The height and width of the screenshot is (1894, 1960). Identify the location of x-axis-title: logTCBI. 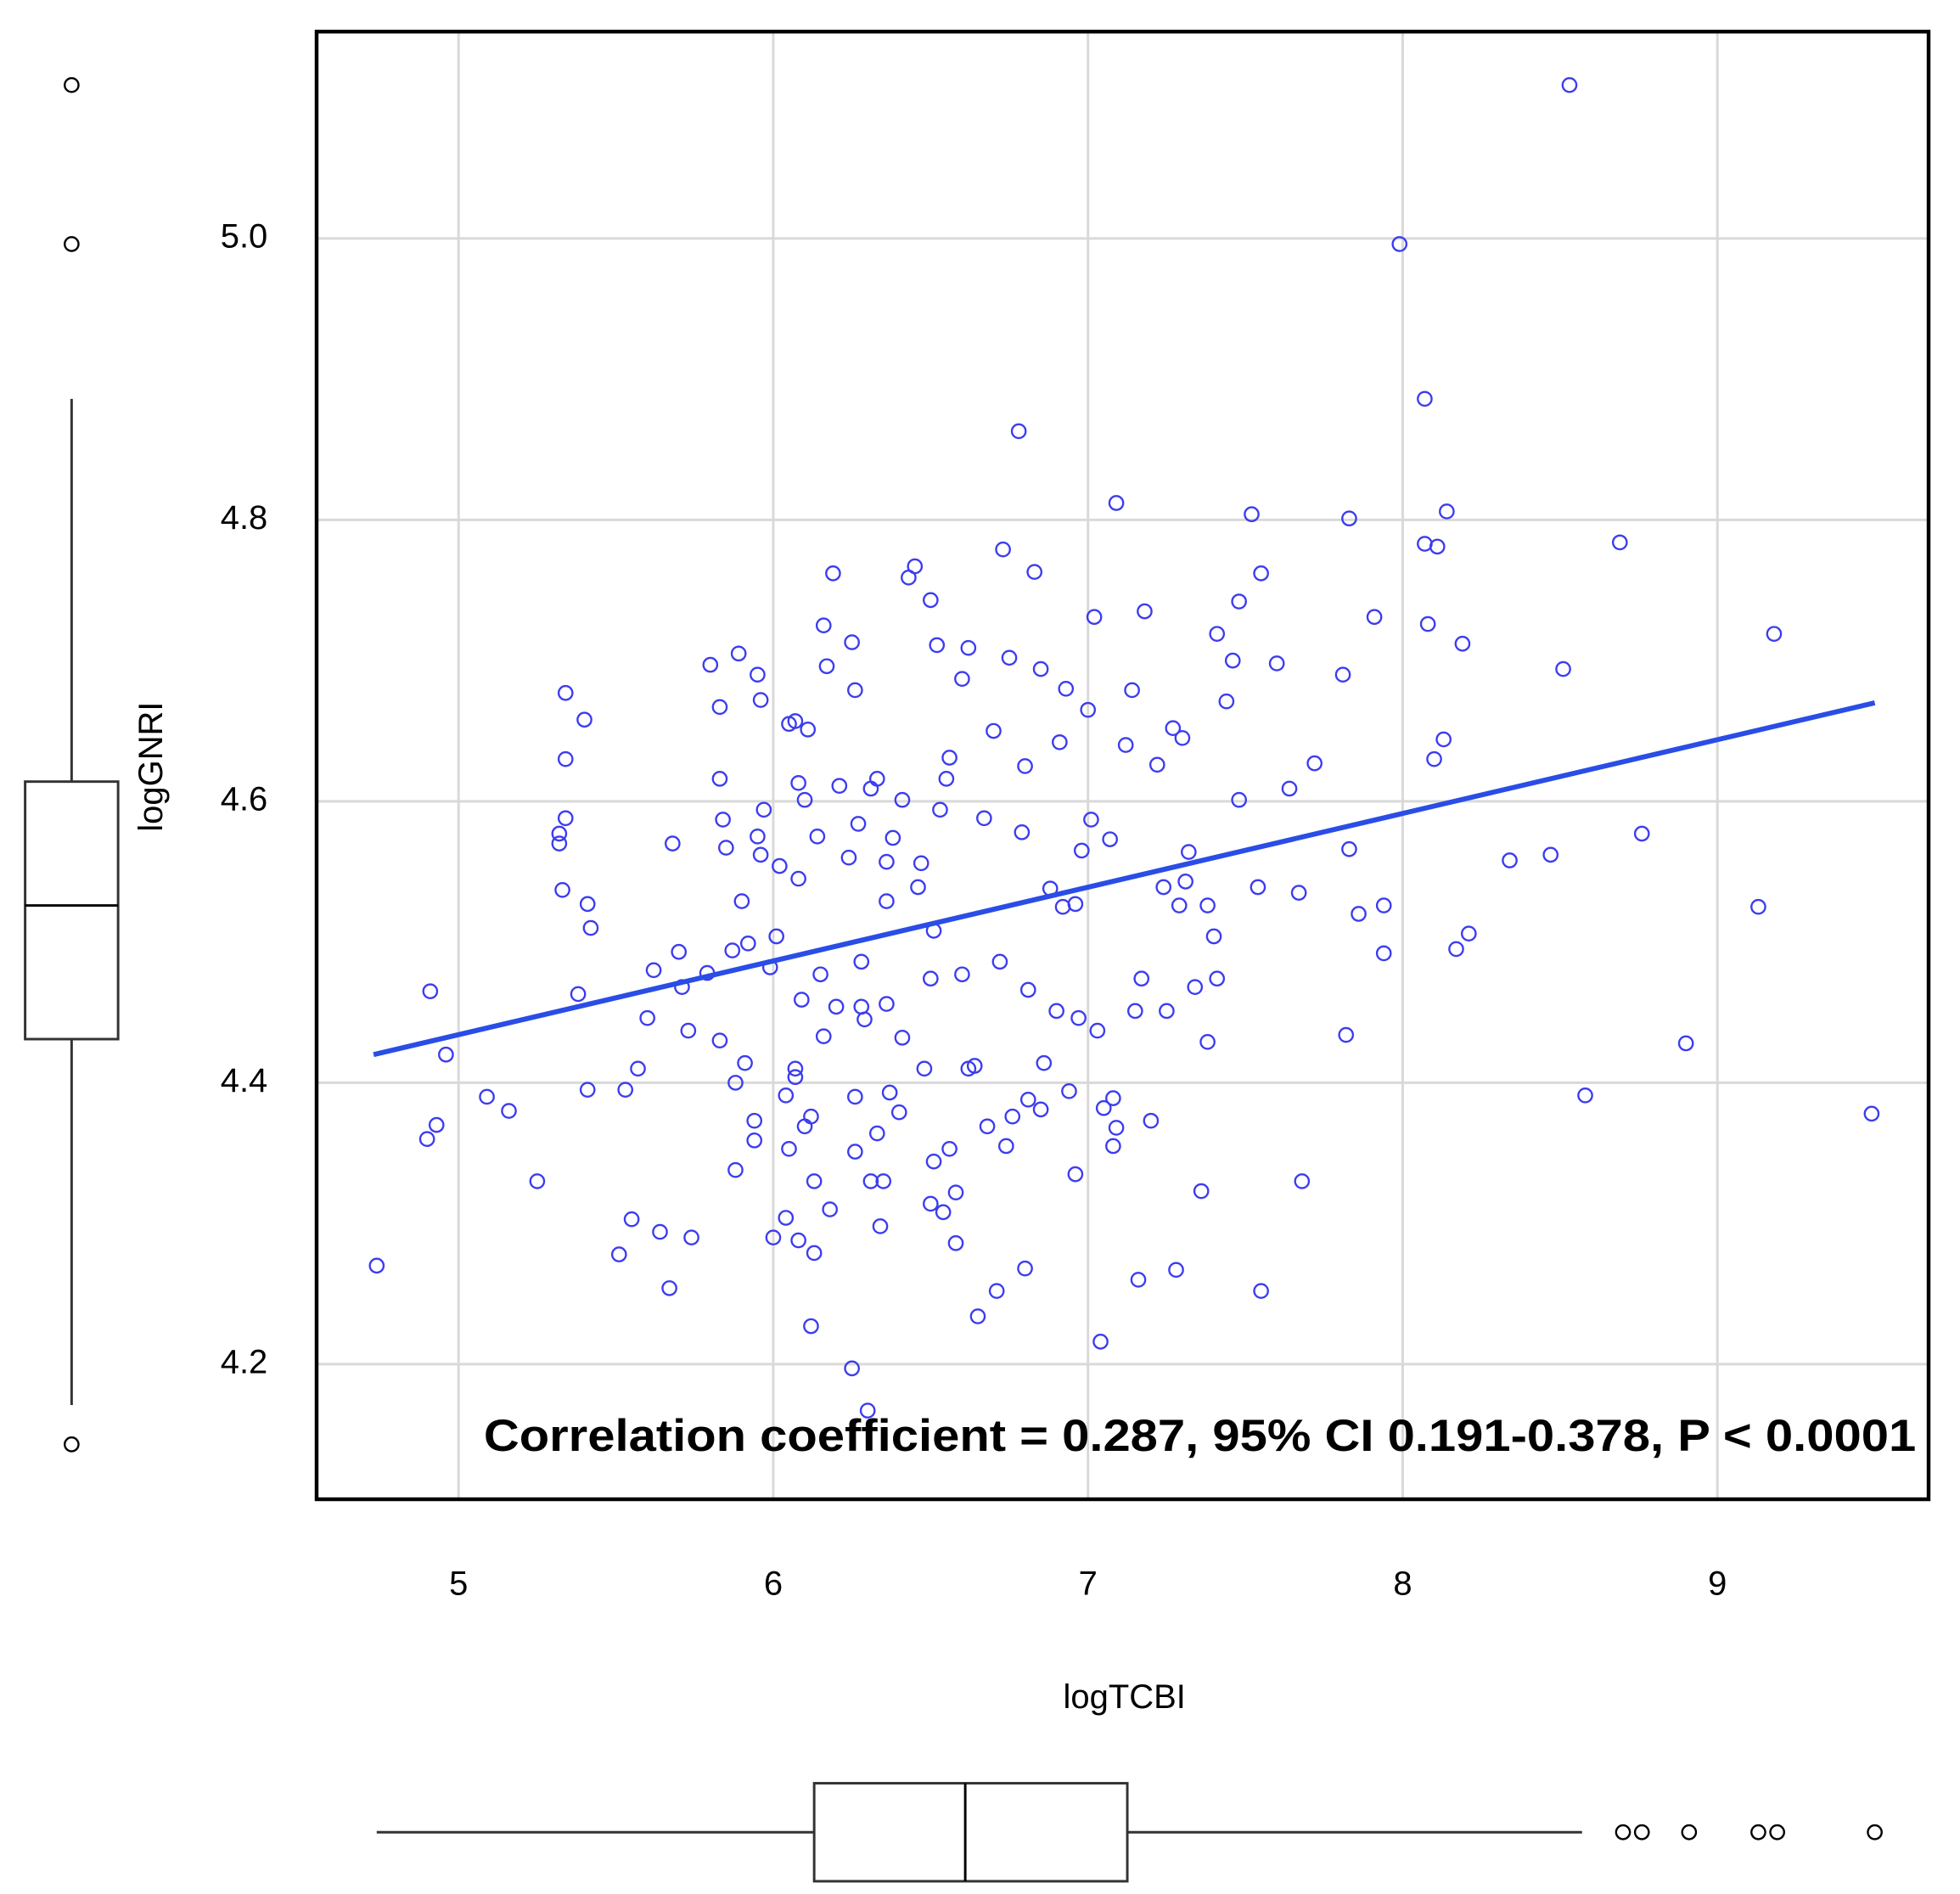
(1125, 1697).